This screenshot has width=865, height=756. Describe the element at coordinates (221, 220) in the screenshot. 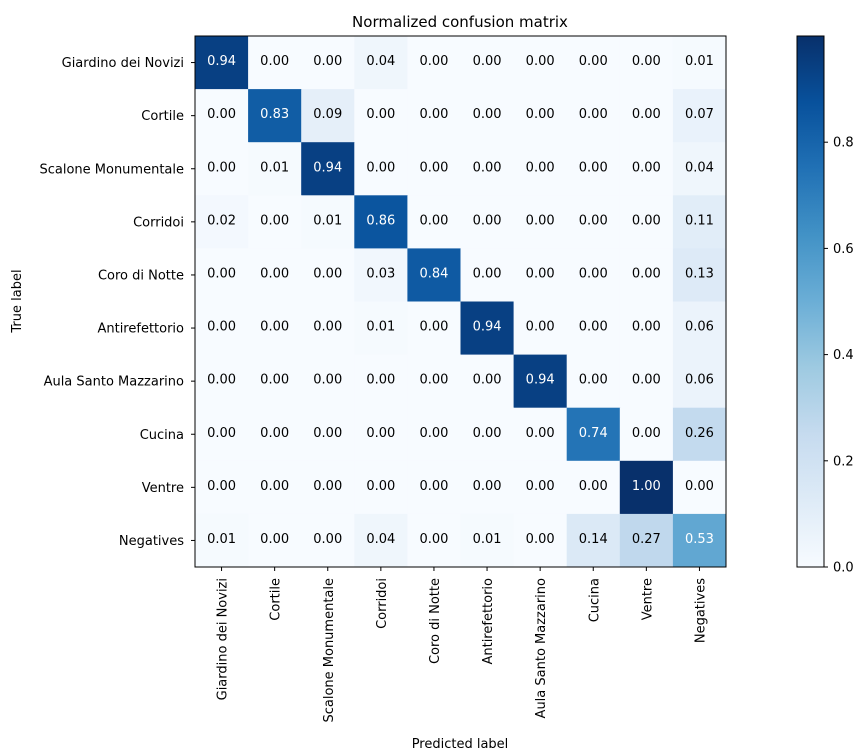

I see `cell-value-label: 0.02` at that location.